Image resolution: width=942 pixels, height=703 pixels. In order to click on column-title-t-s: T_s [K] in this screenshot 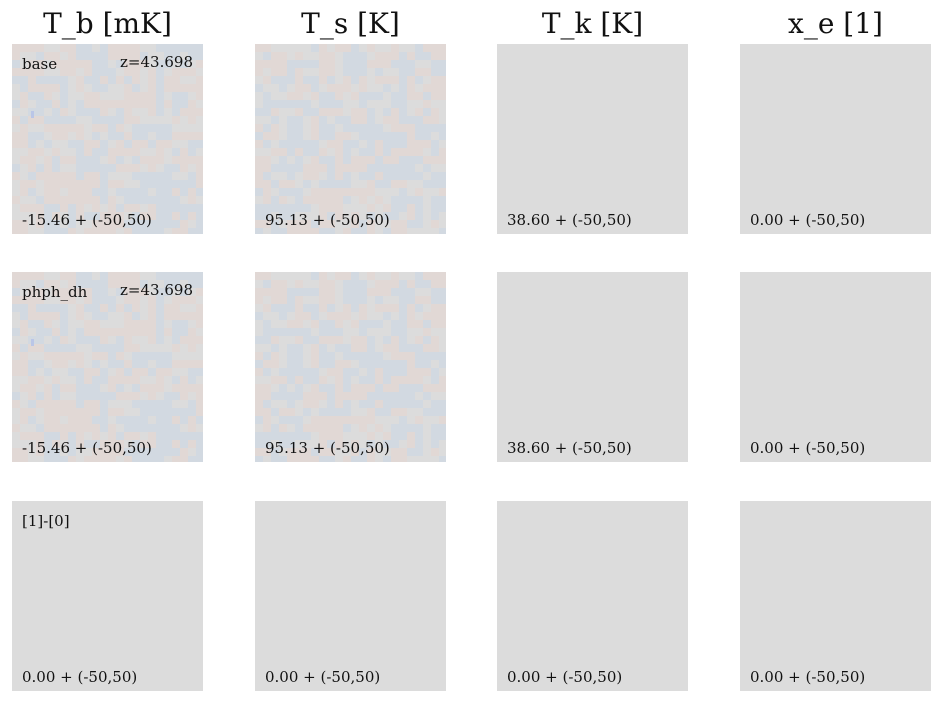, I will do `click(350, 23)`.